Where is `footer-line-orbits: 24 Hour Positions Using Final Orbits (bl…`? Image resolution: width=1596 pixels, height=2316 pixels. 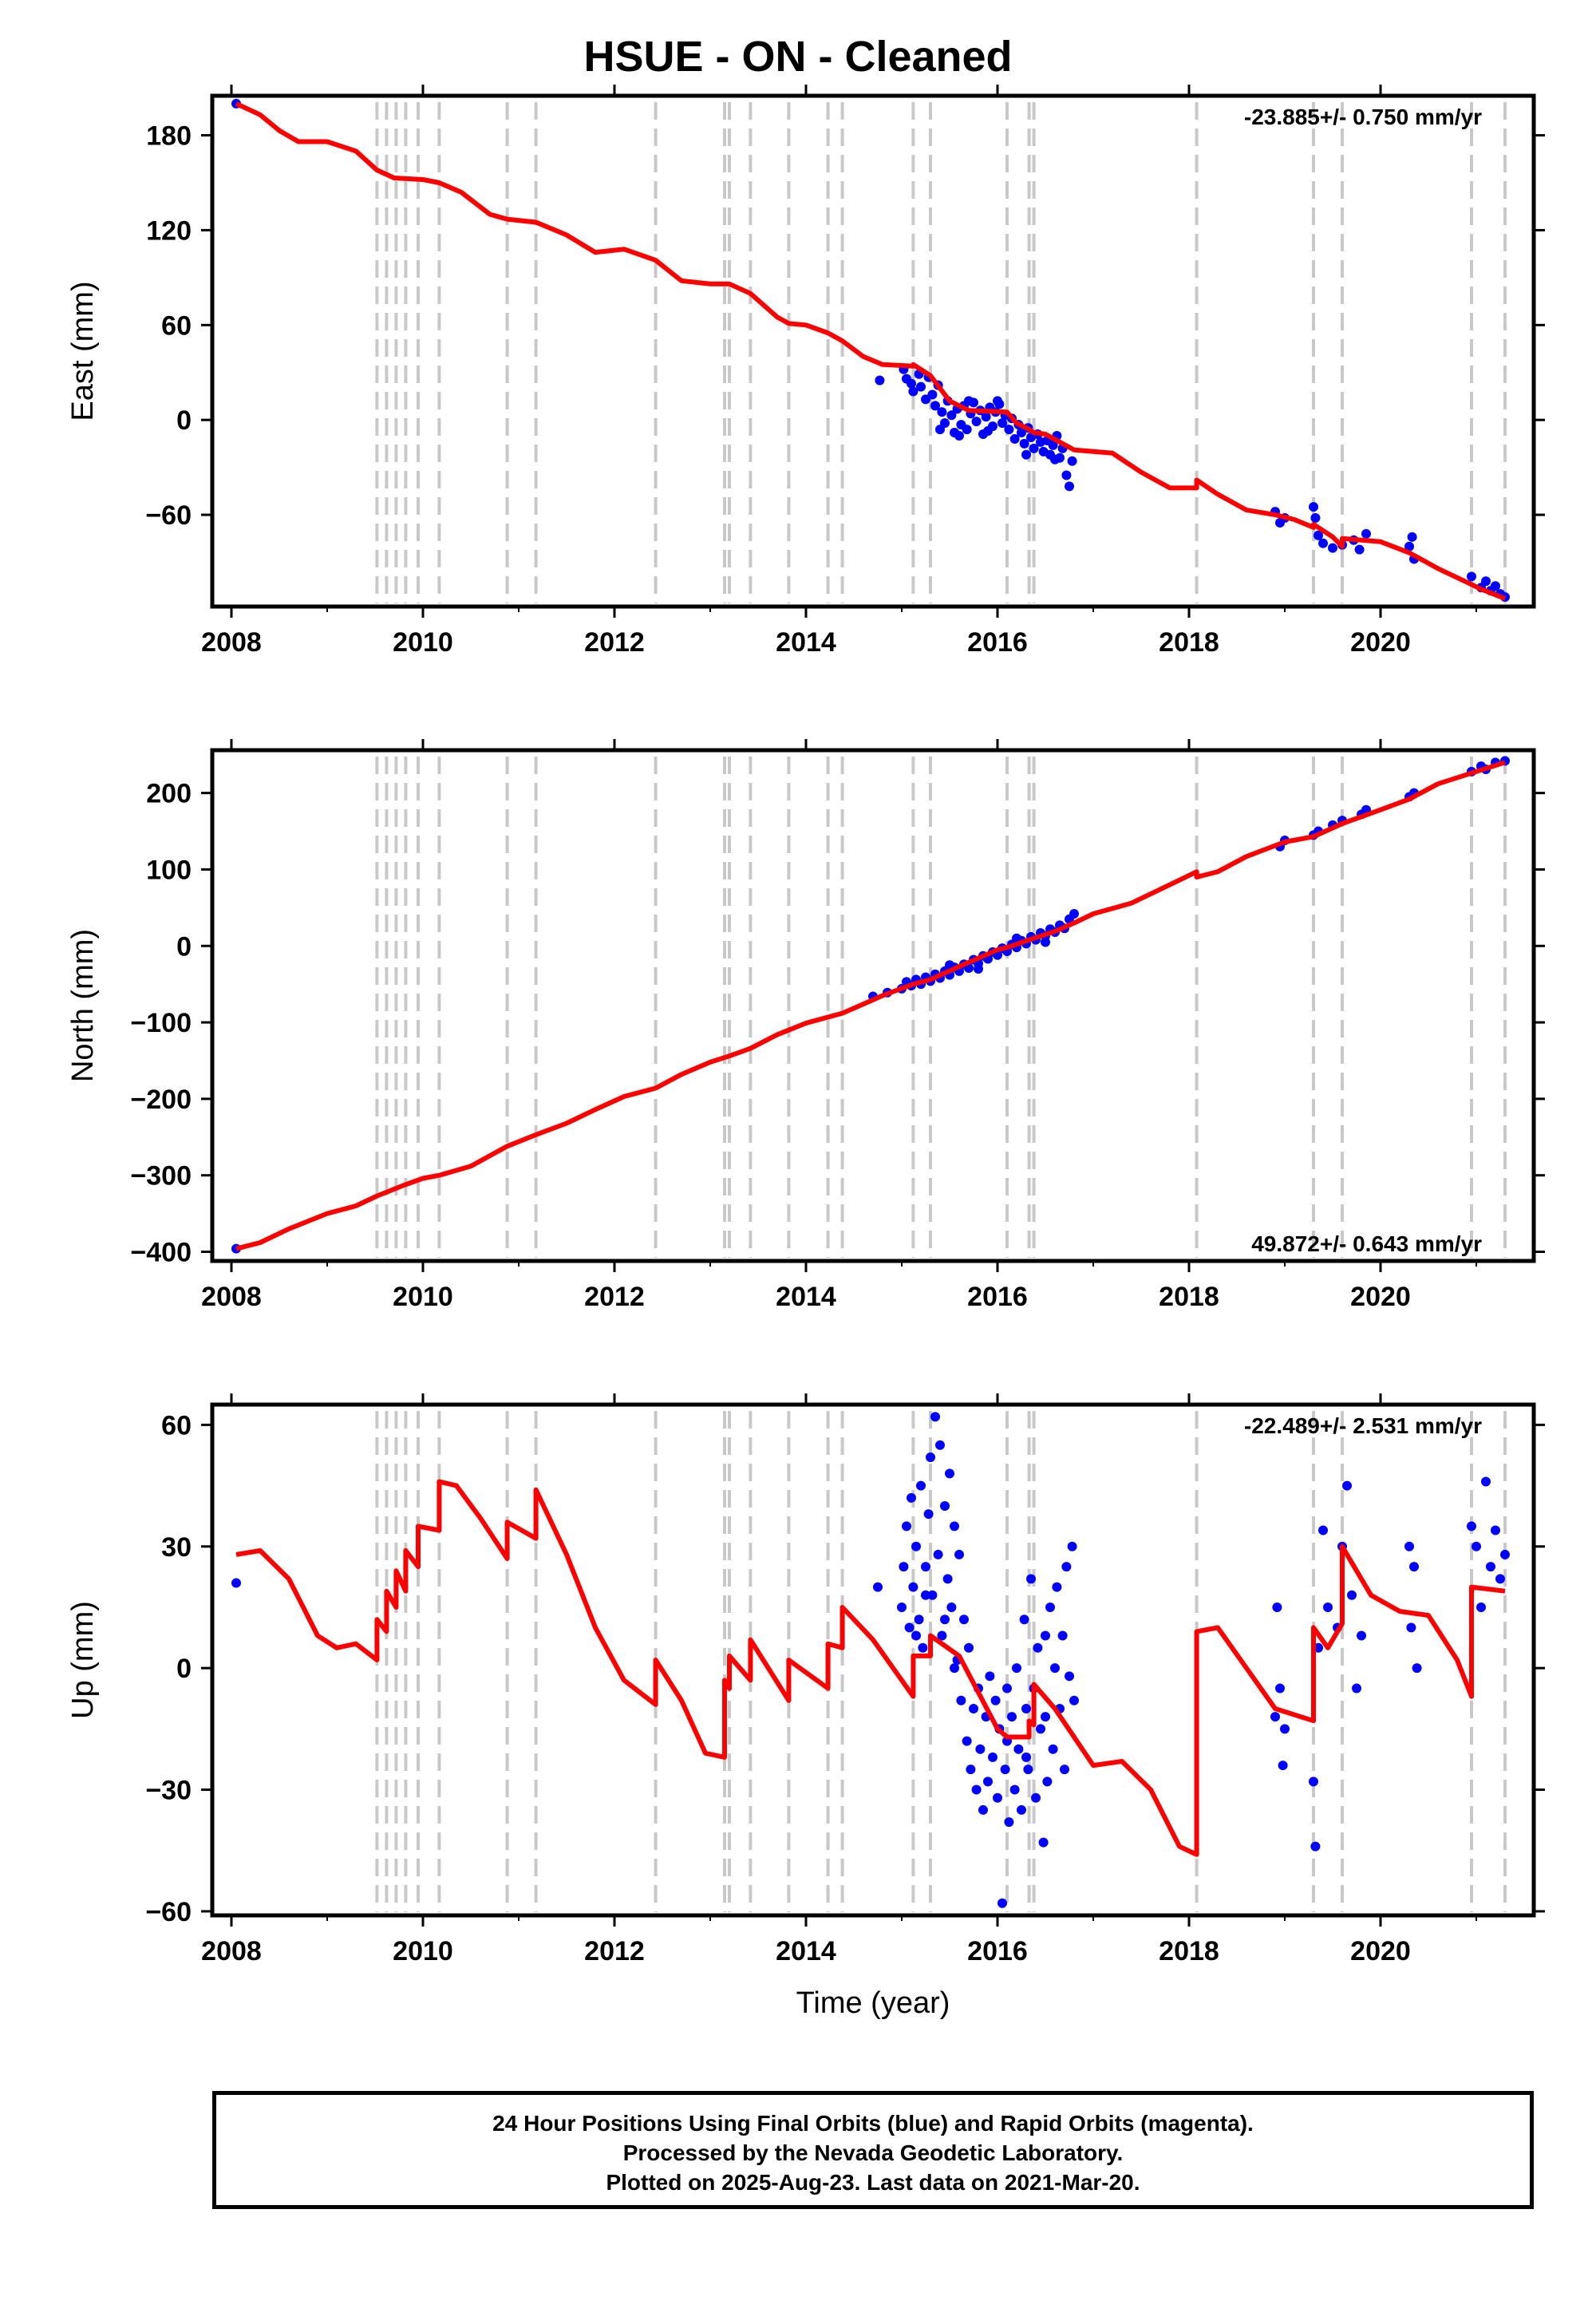 footer-line-orbits: 24 Hour Positions Using Final Orbits (bl… is located at coordinates (873, 2123).